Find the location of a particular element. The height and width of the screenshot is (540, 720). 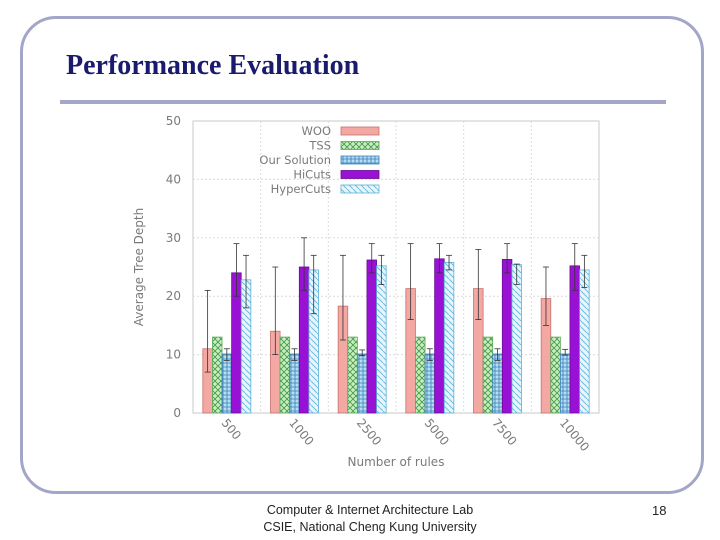

x-tick-label: 1000 is located at coordinates (301, 432).